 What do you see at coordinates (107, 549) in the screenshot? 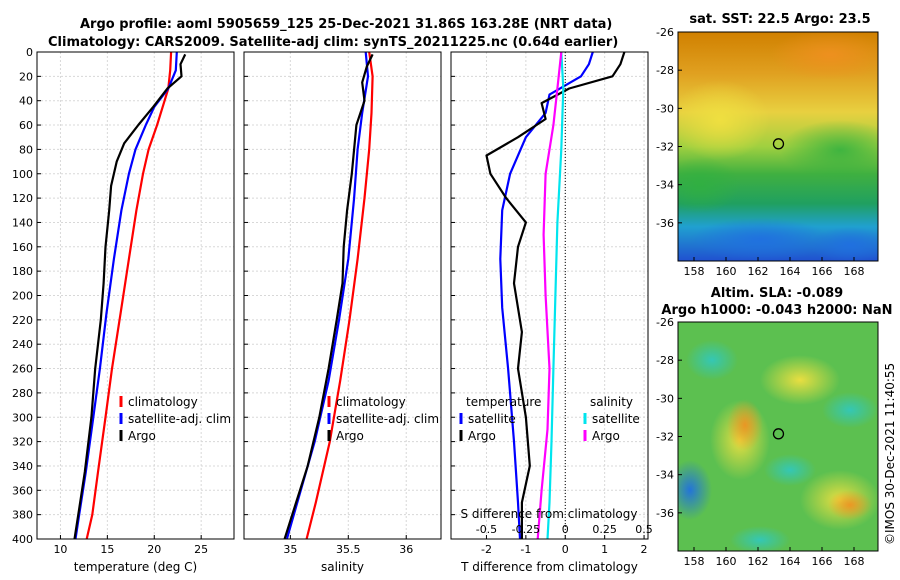
I see `x-tick-label: 15` at bounding box center [107, 549].